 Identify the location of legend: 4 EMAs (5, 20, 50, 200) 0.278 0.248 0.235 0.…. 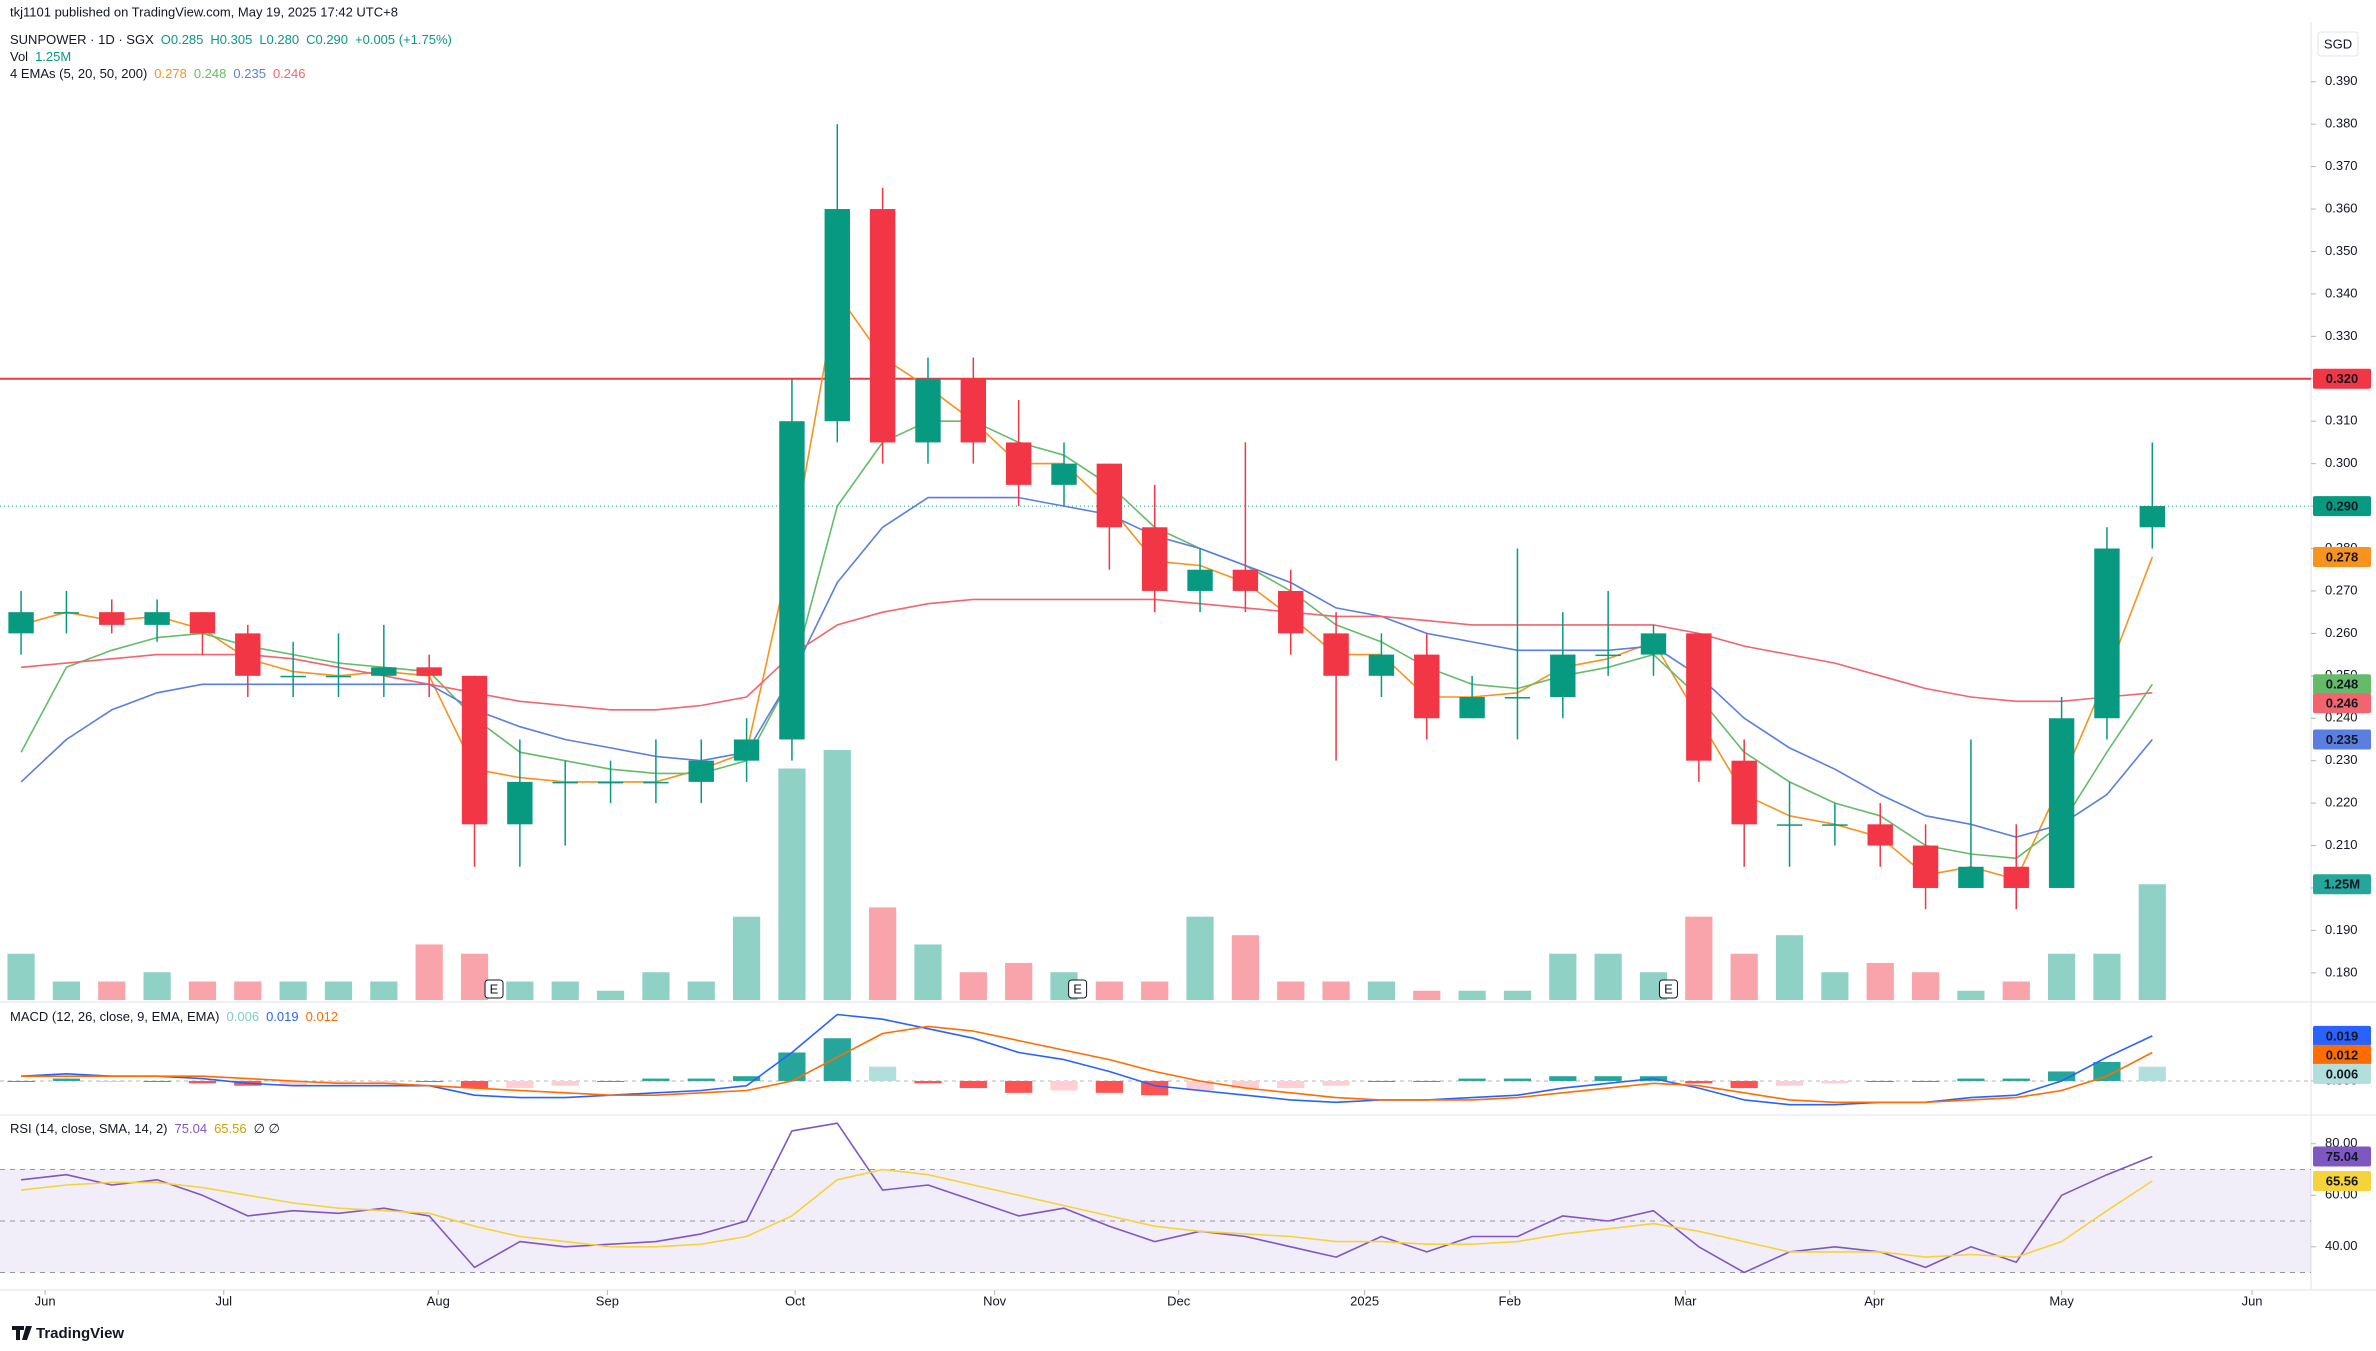
(157, 73).